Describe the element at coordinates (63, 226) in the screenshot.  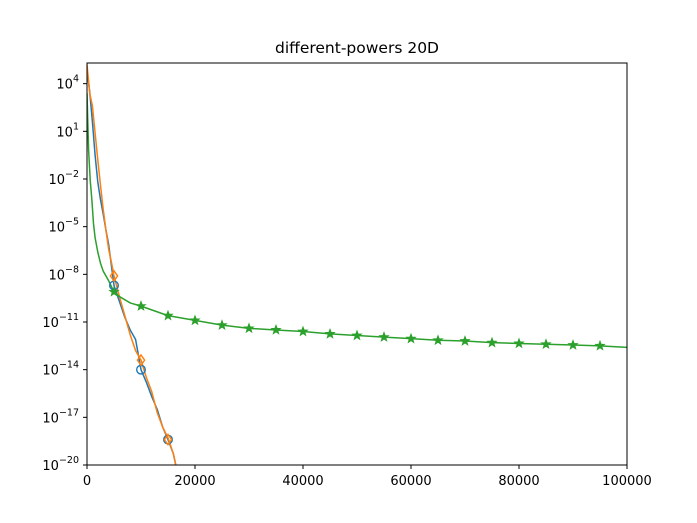
I see `y-tick-label: 10⁻⁵` at that location.